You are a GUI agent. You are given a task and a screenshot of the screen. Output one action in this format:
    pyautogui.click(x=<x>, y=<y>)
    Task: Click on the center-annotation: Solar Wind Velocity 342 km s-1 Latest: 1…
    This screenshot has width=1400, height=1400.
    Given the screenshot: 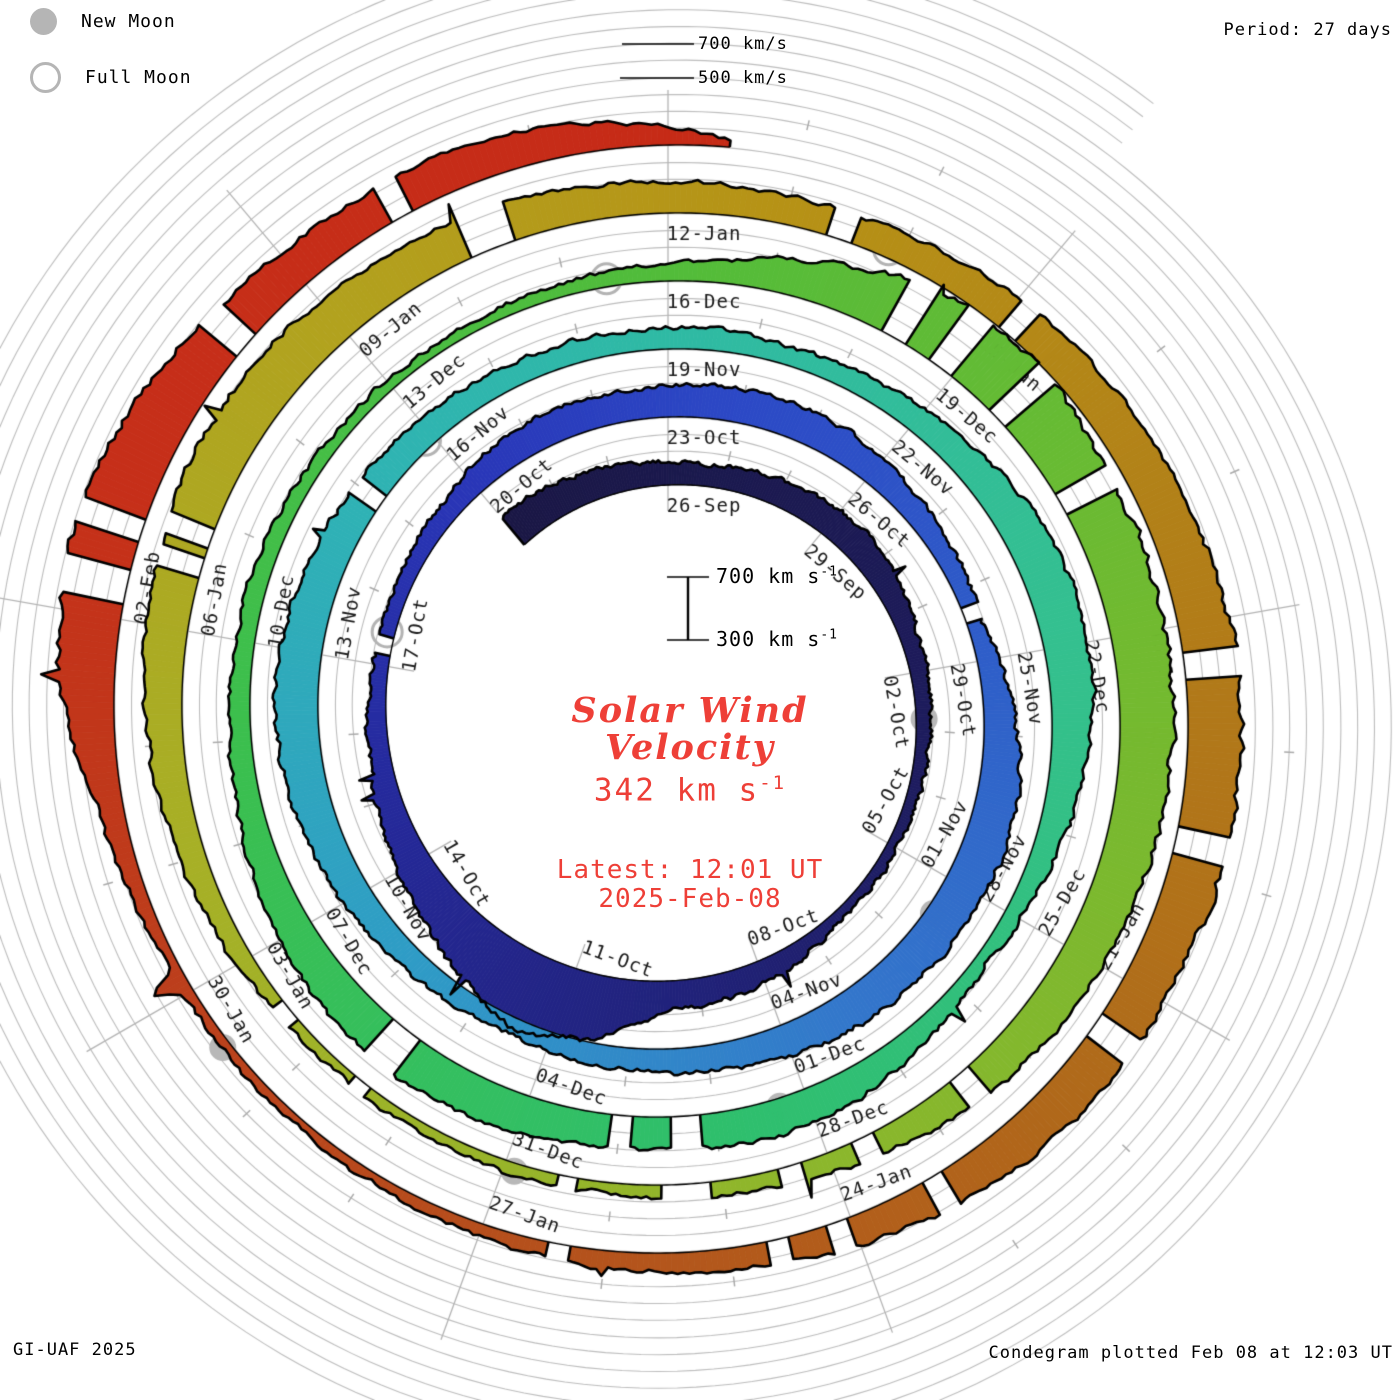 What is the action you would take?
    pyautogui.click(x=690, y=803)
    